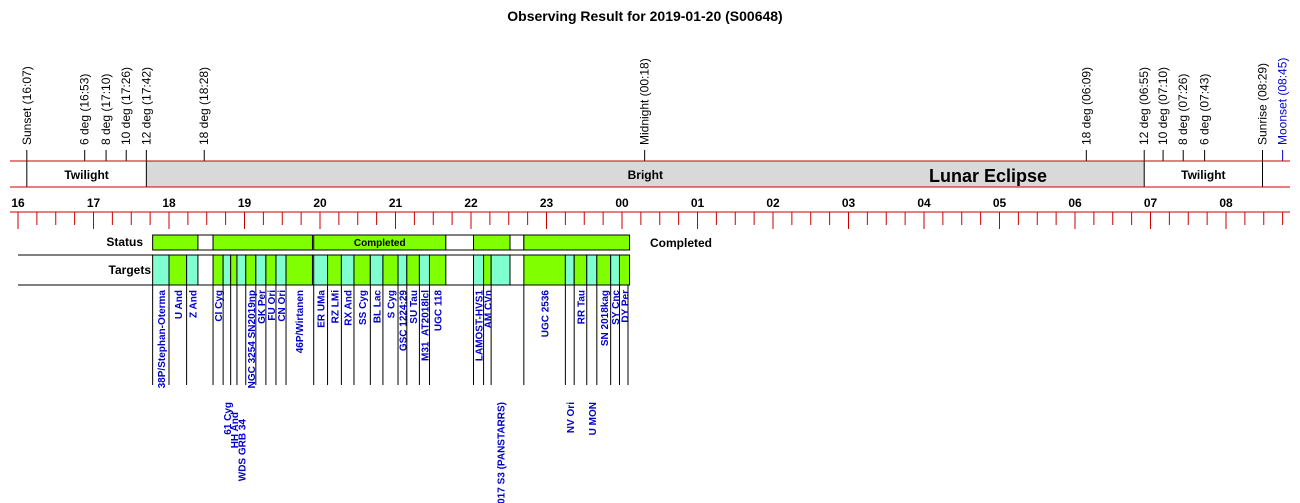  What do you see at coordinates (1183, 109) in the screenshot?
I see `event-label: 8 deg (07:26)` at bounding box center [1183, 109].